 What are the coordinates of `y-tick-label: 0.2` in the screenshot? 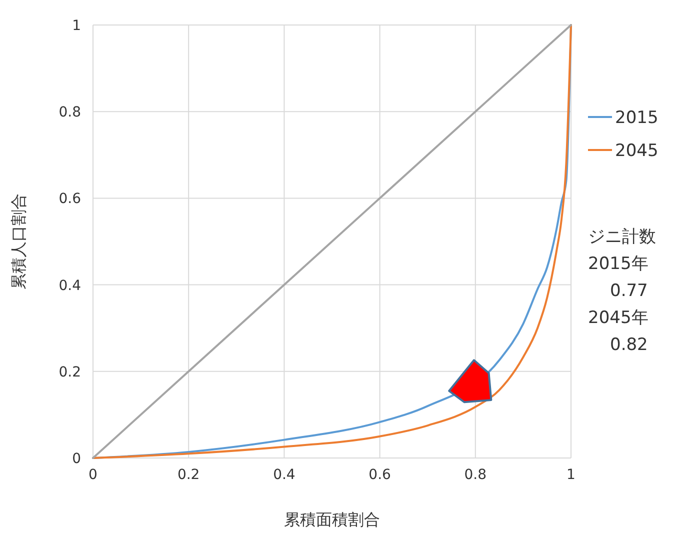 It's located at (69, 372).